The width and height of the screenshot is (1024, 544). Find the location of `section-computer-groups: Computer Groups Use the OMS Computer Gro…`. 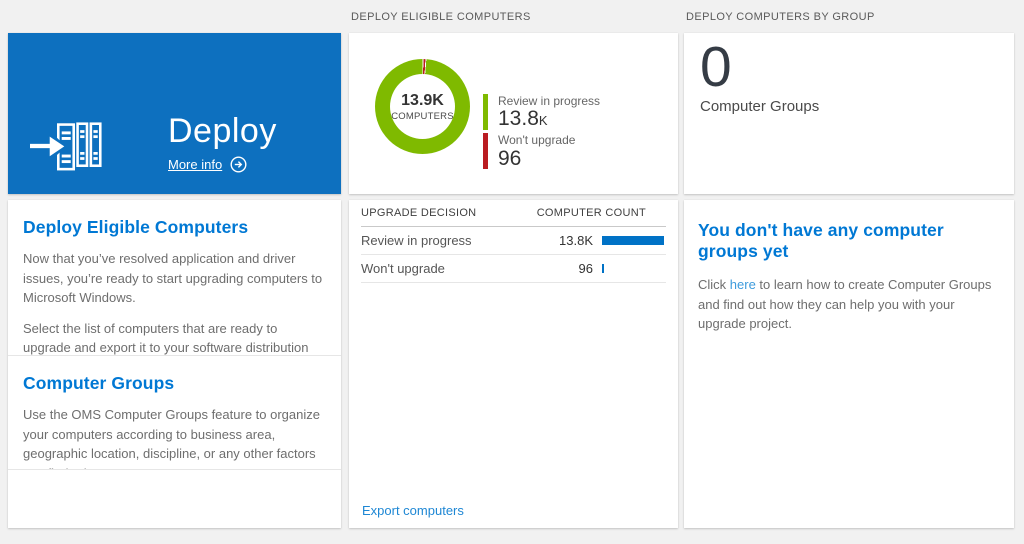

section-computer-groups: Computer Groups Use the OMS Computer Gro… is located at coordinates (174, 413).